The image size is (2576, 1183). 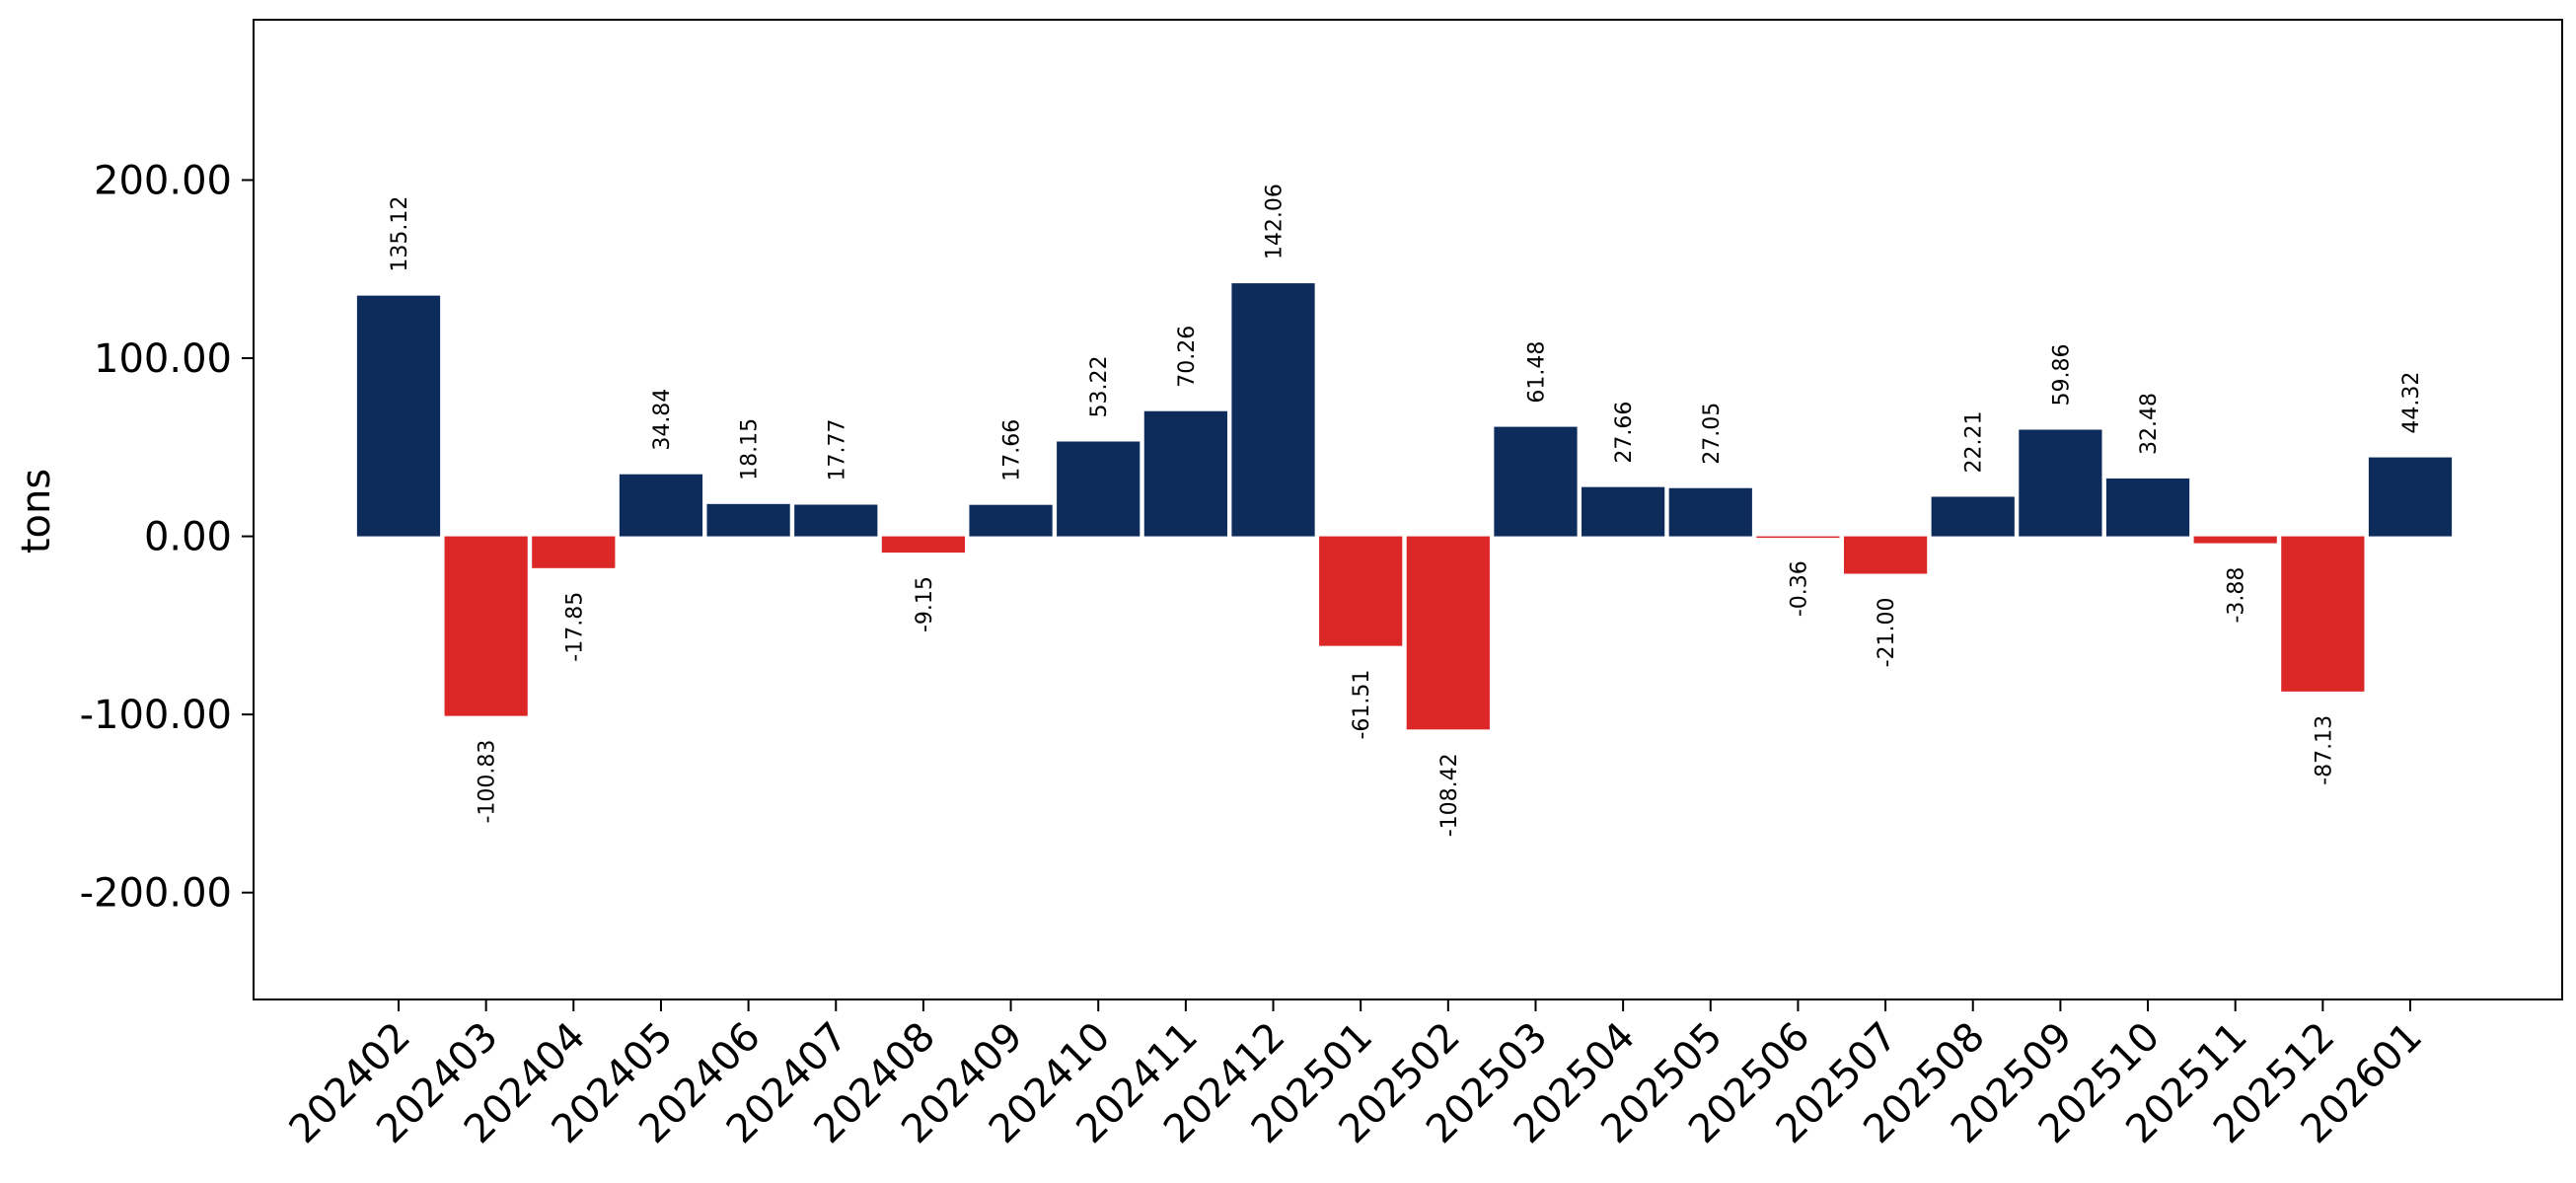 I want to click on value-label-202406: 18.15, so click(x=750, y=449).